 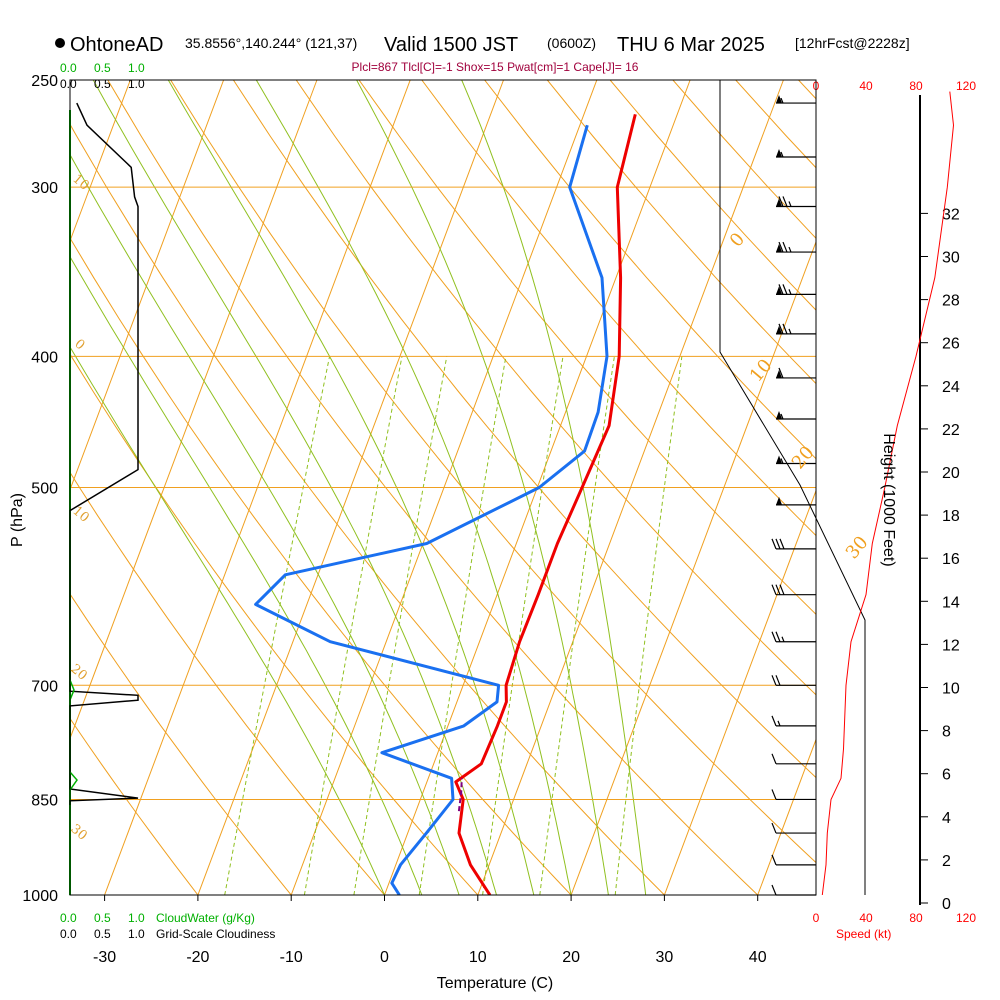 I want to click on isotherm-label: 20, so click(x=803, y=457).